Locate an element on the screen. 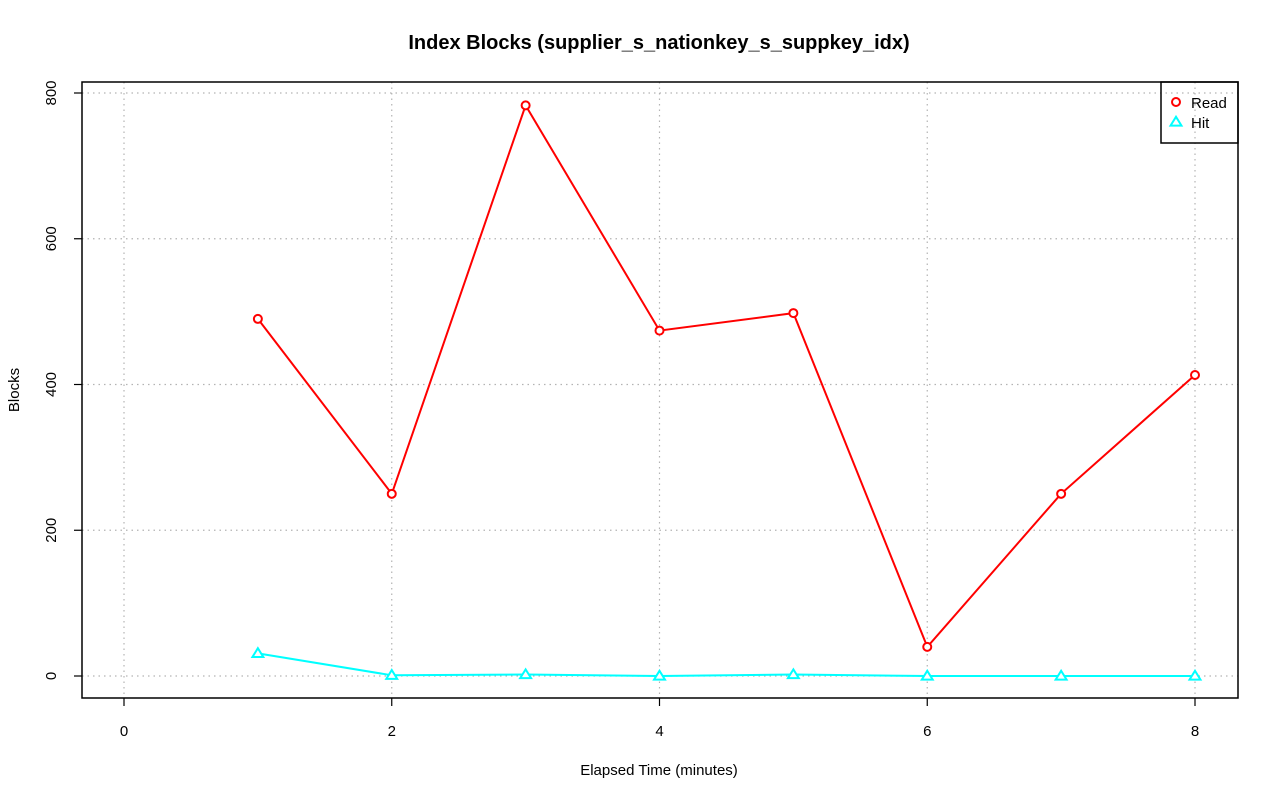  legend-marker-hit is located at coordinates (1176, 120).